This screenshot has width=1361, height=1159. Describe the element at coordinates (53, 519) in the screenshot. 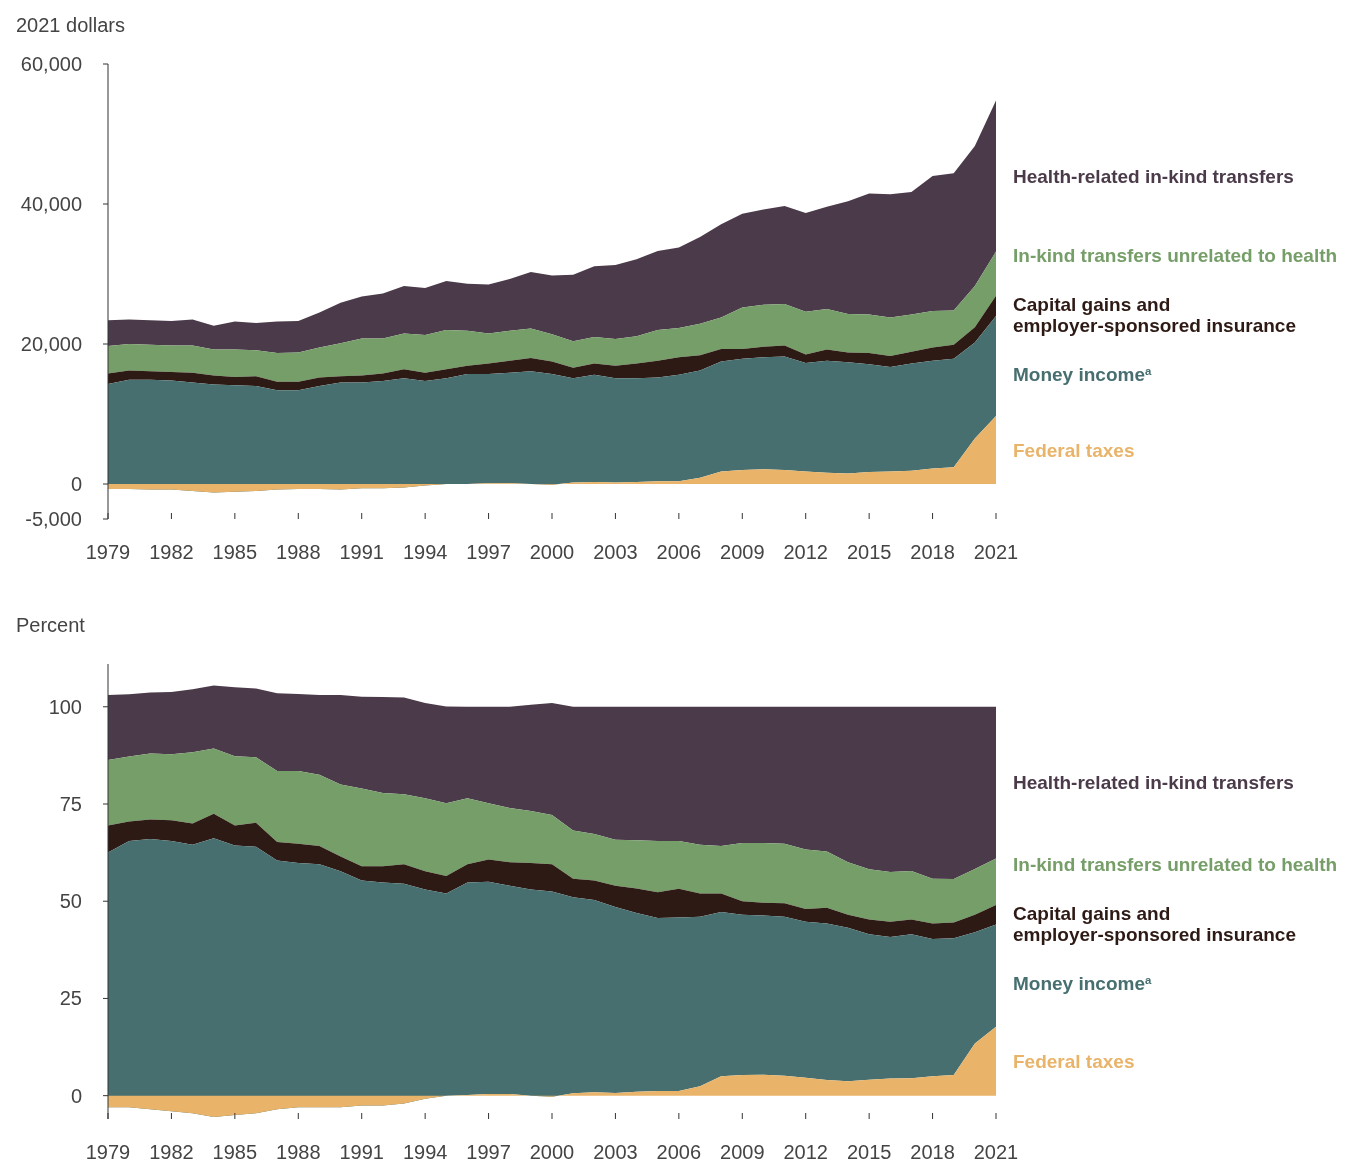

I see `y-tick-label: -5,000` at that location.